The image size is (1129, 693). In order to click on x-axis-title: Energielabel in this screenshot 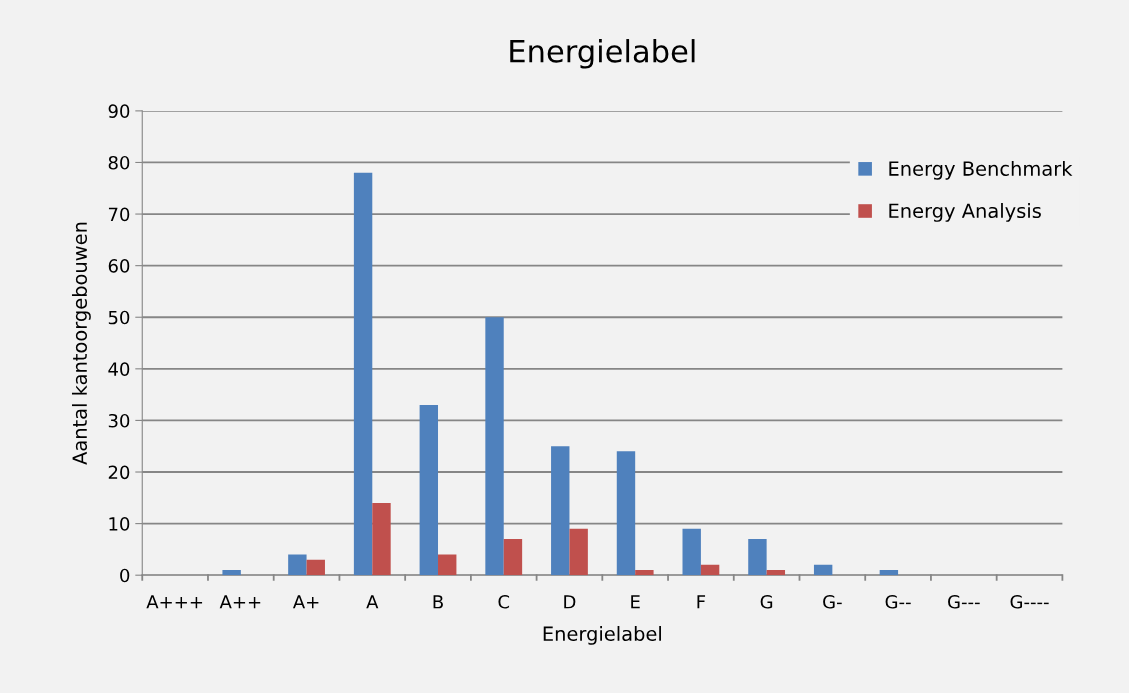, I will do `click(602, 635)`.